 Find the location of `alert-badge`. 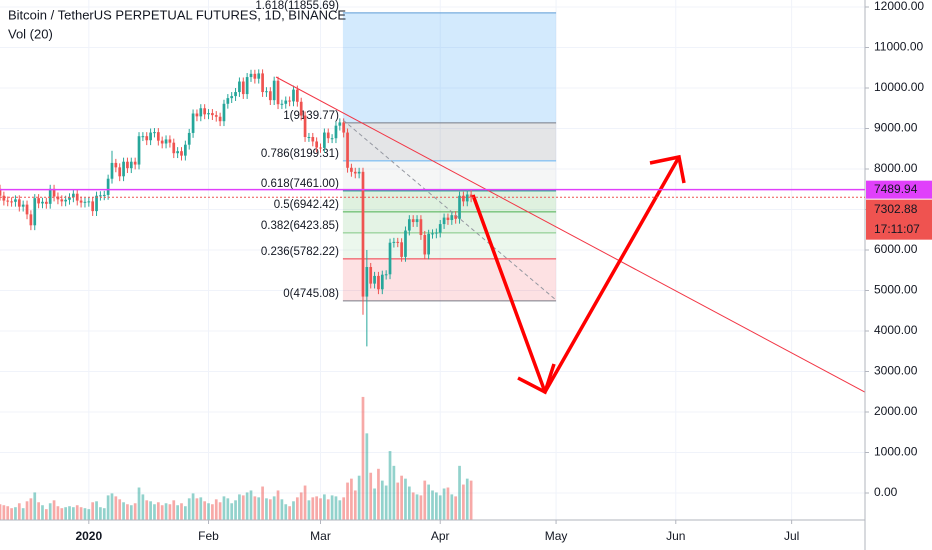

alert-badge is located at coordinates (899, 189).